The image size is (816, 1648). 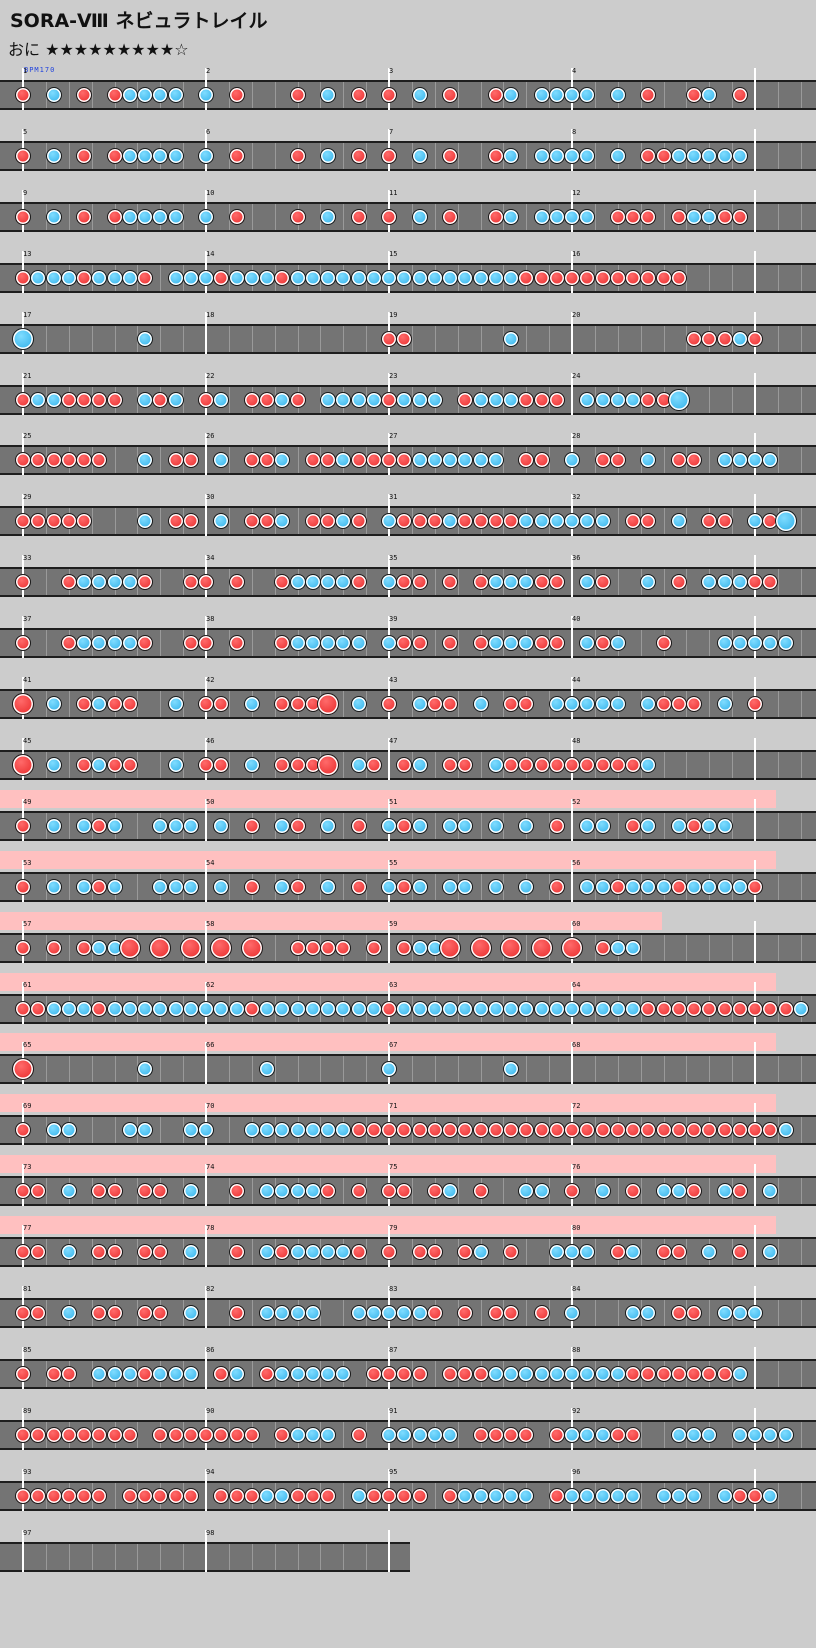 What do you see at coordinates (576, 558) in the screenshot?
I see `measure-number: 36` at bounding box center [576, 558].